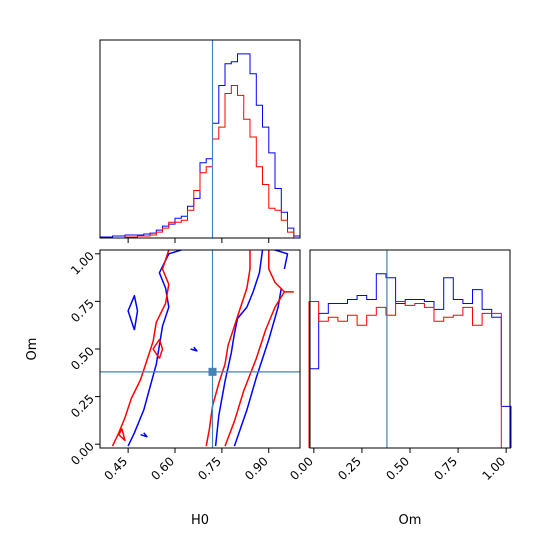 This screenshot has width=550, height=554. What do you see at coordinates (115, 468) in the screenshot?
I see `contour-x-tick-label: 0.45` at bounding box center [115, 468].